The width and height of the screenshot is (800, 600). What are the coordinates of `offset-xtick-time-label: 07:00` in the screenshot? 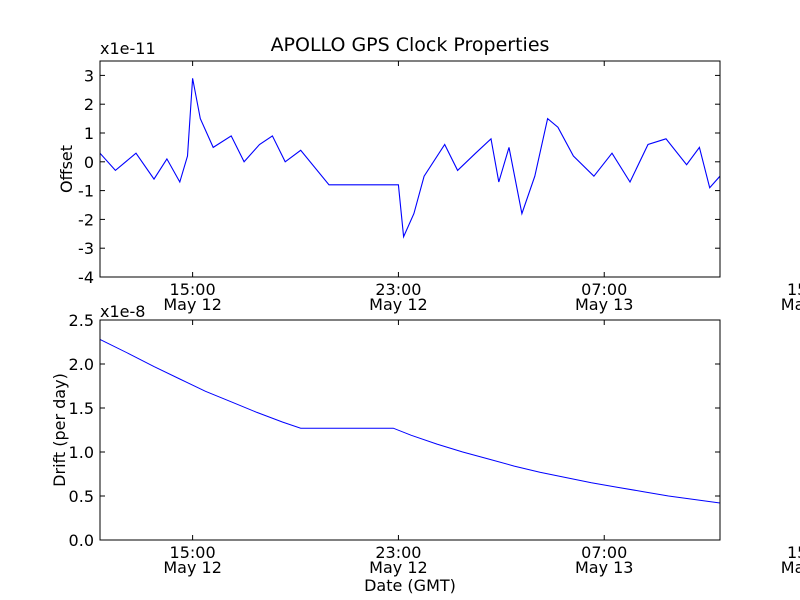 It's located at (604, 289).